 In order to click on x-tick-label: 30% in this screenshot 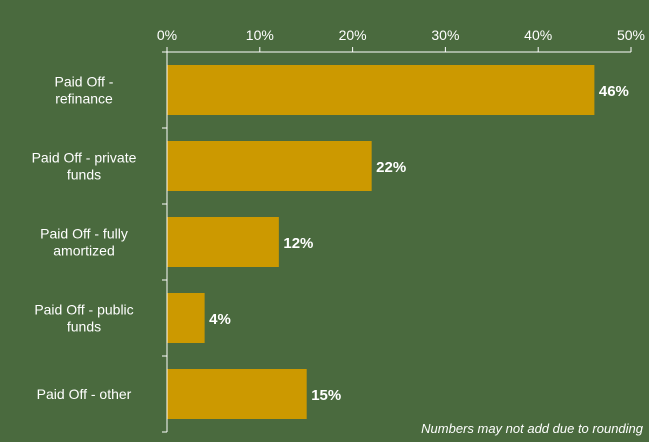, I will do `click(445, 35)`.